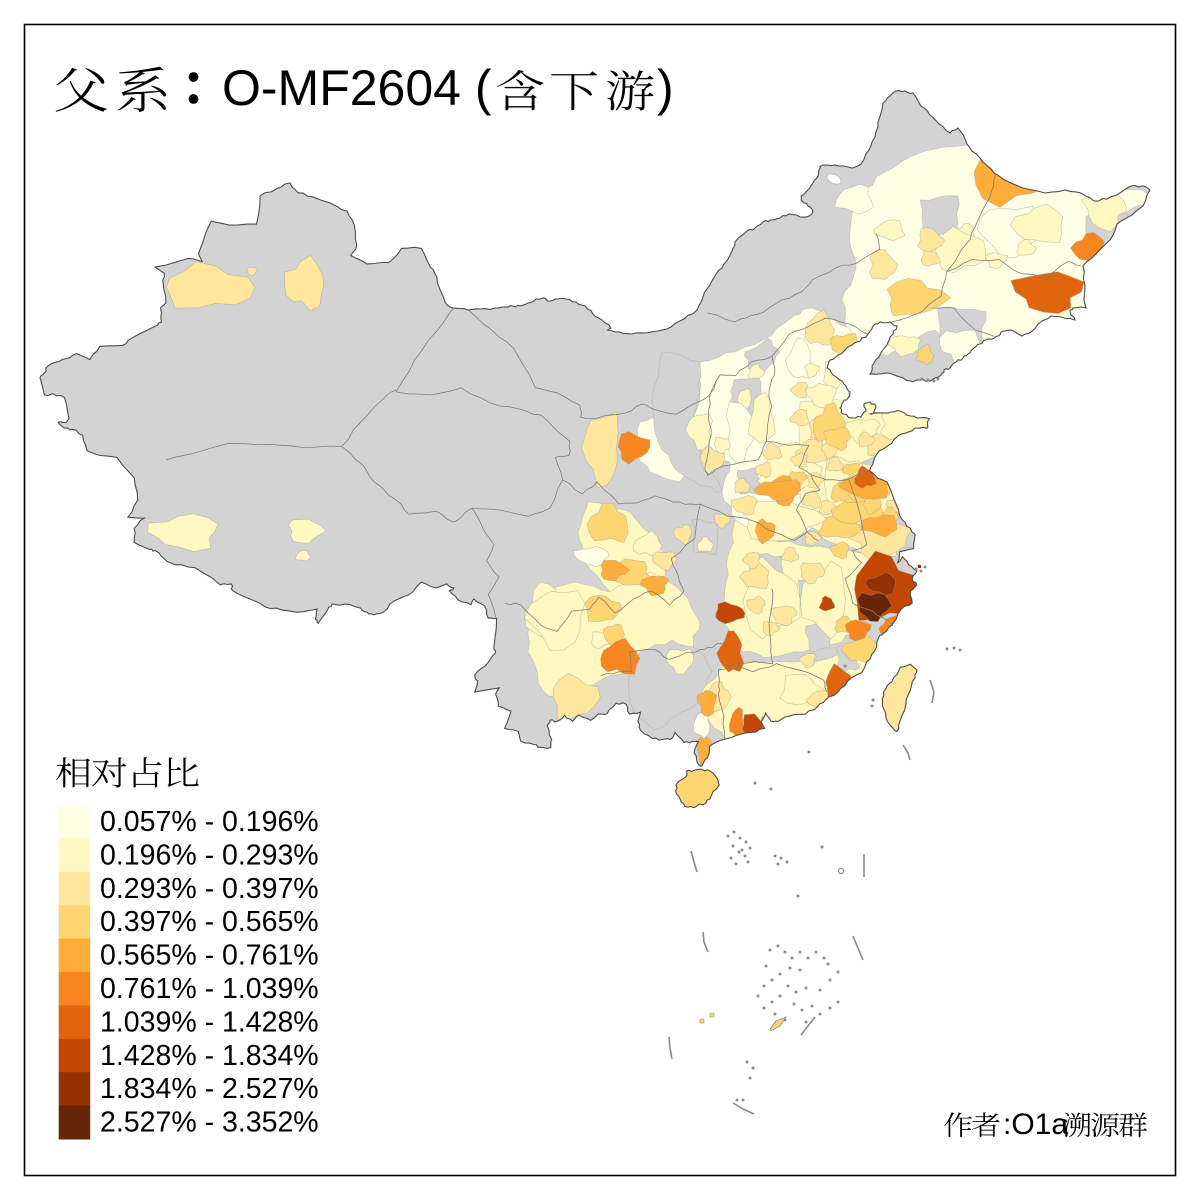  Describe the element at coordinates (209, 822) in the screenshot. I see `svg-text: 0.057% - 0.196%` at that location.